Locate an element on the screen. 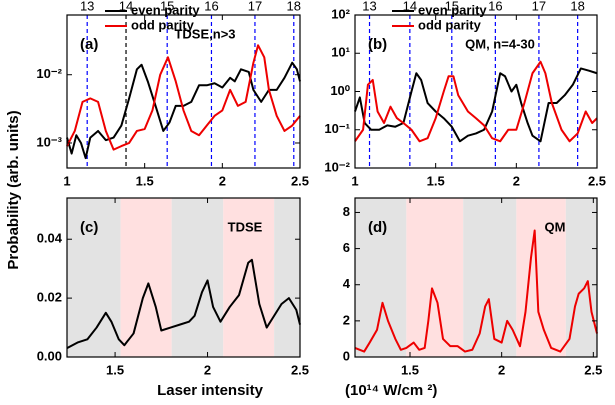  y-tick-label: 0.02 is located at coordinates (49, 297).